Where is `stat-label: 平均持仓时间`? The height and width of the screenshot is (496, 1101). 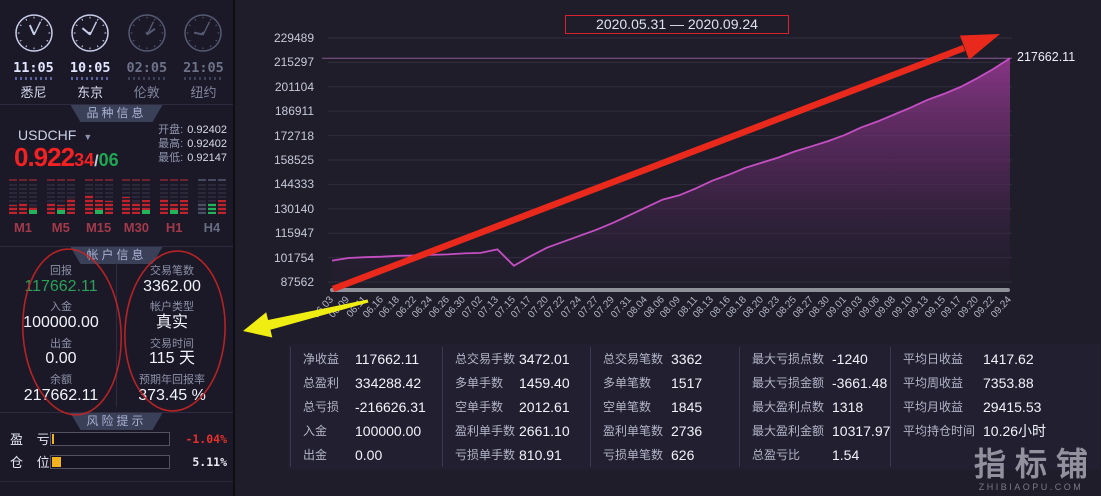
stat-label: 平均持仓时间 is located at coordinates (939, 431).